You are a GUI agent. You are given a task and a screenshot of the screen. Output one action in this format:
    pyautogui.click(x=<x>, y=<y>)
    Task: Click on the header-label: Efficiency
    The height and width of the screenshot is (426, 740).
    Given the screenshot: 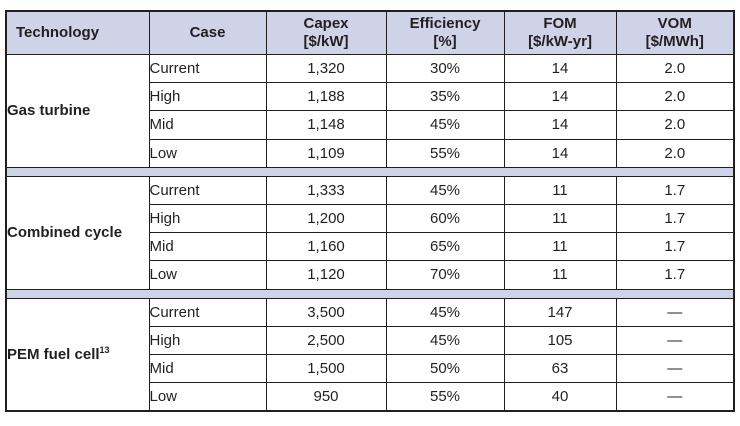 What is the action you would take?
    pyautogui.click(x=445, y=23)
    